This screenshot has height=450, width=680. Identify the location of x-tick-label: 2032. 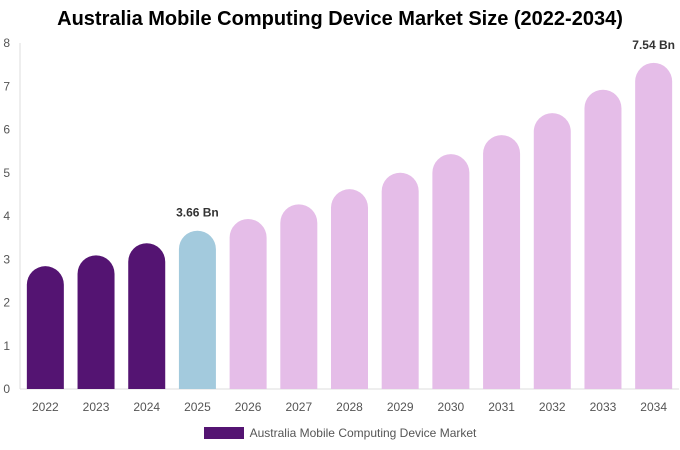
(552, 407).